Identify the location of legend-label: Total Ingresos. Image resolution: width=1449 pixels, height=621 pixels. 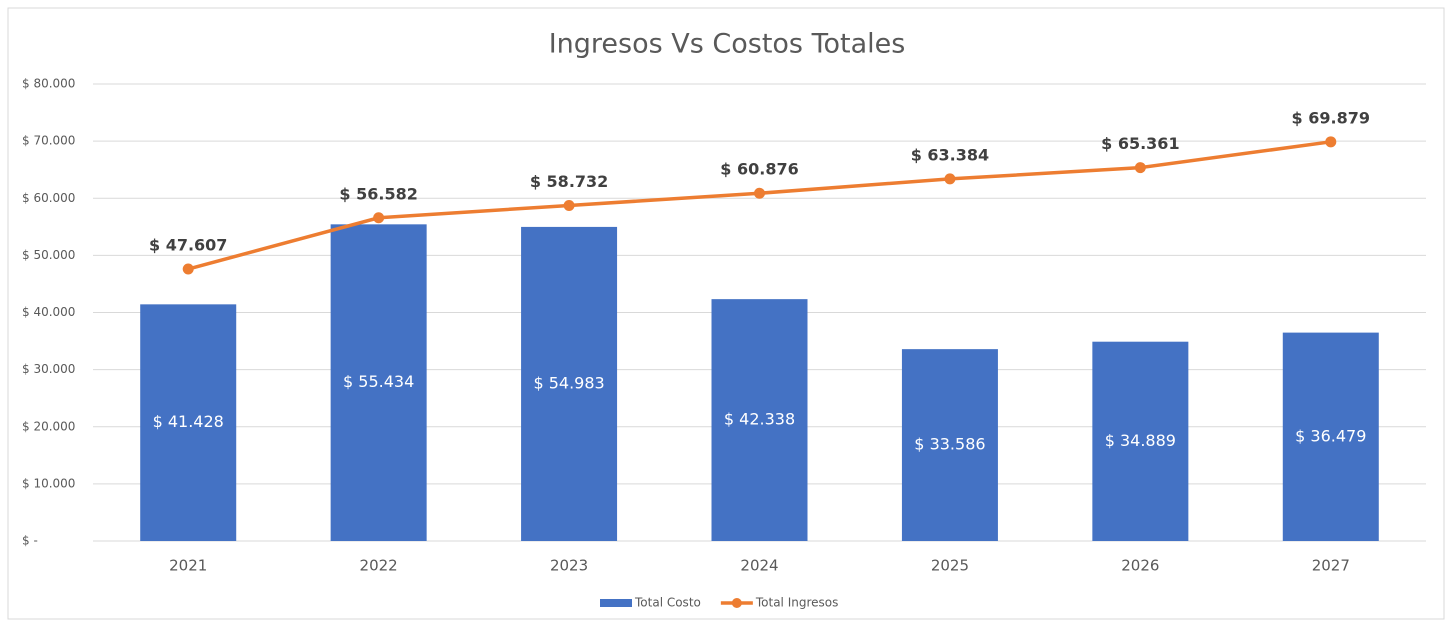
(797, 603).